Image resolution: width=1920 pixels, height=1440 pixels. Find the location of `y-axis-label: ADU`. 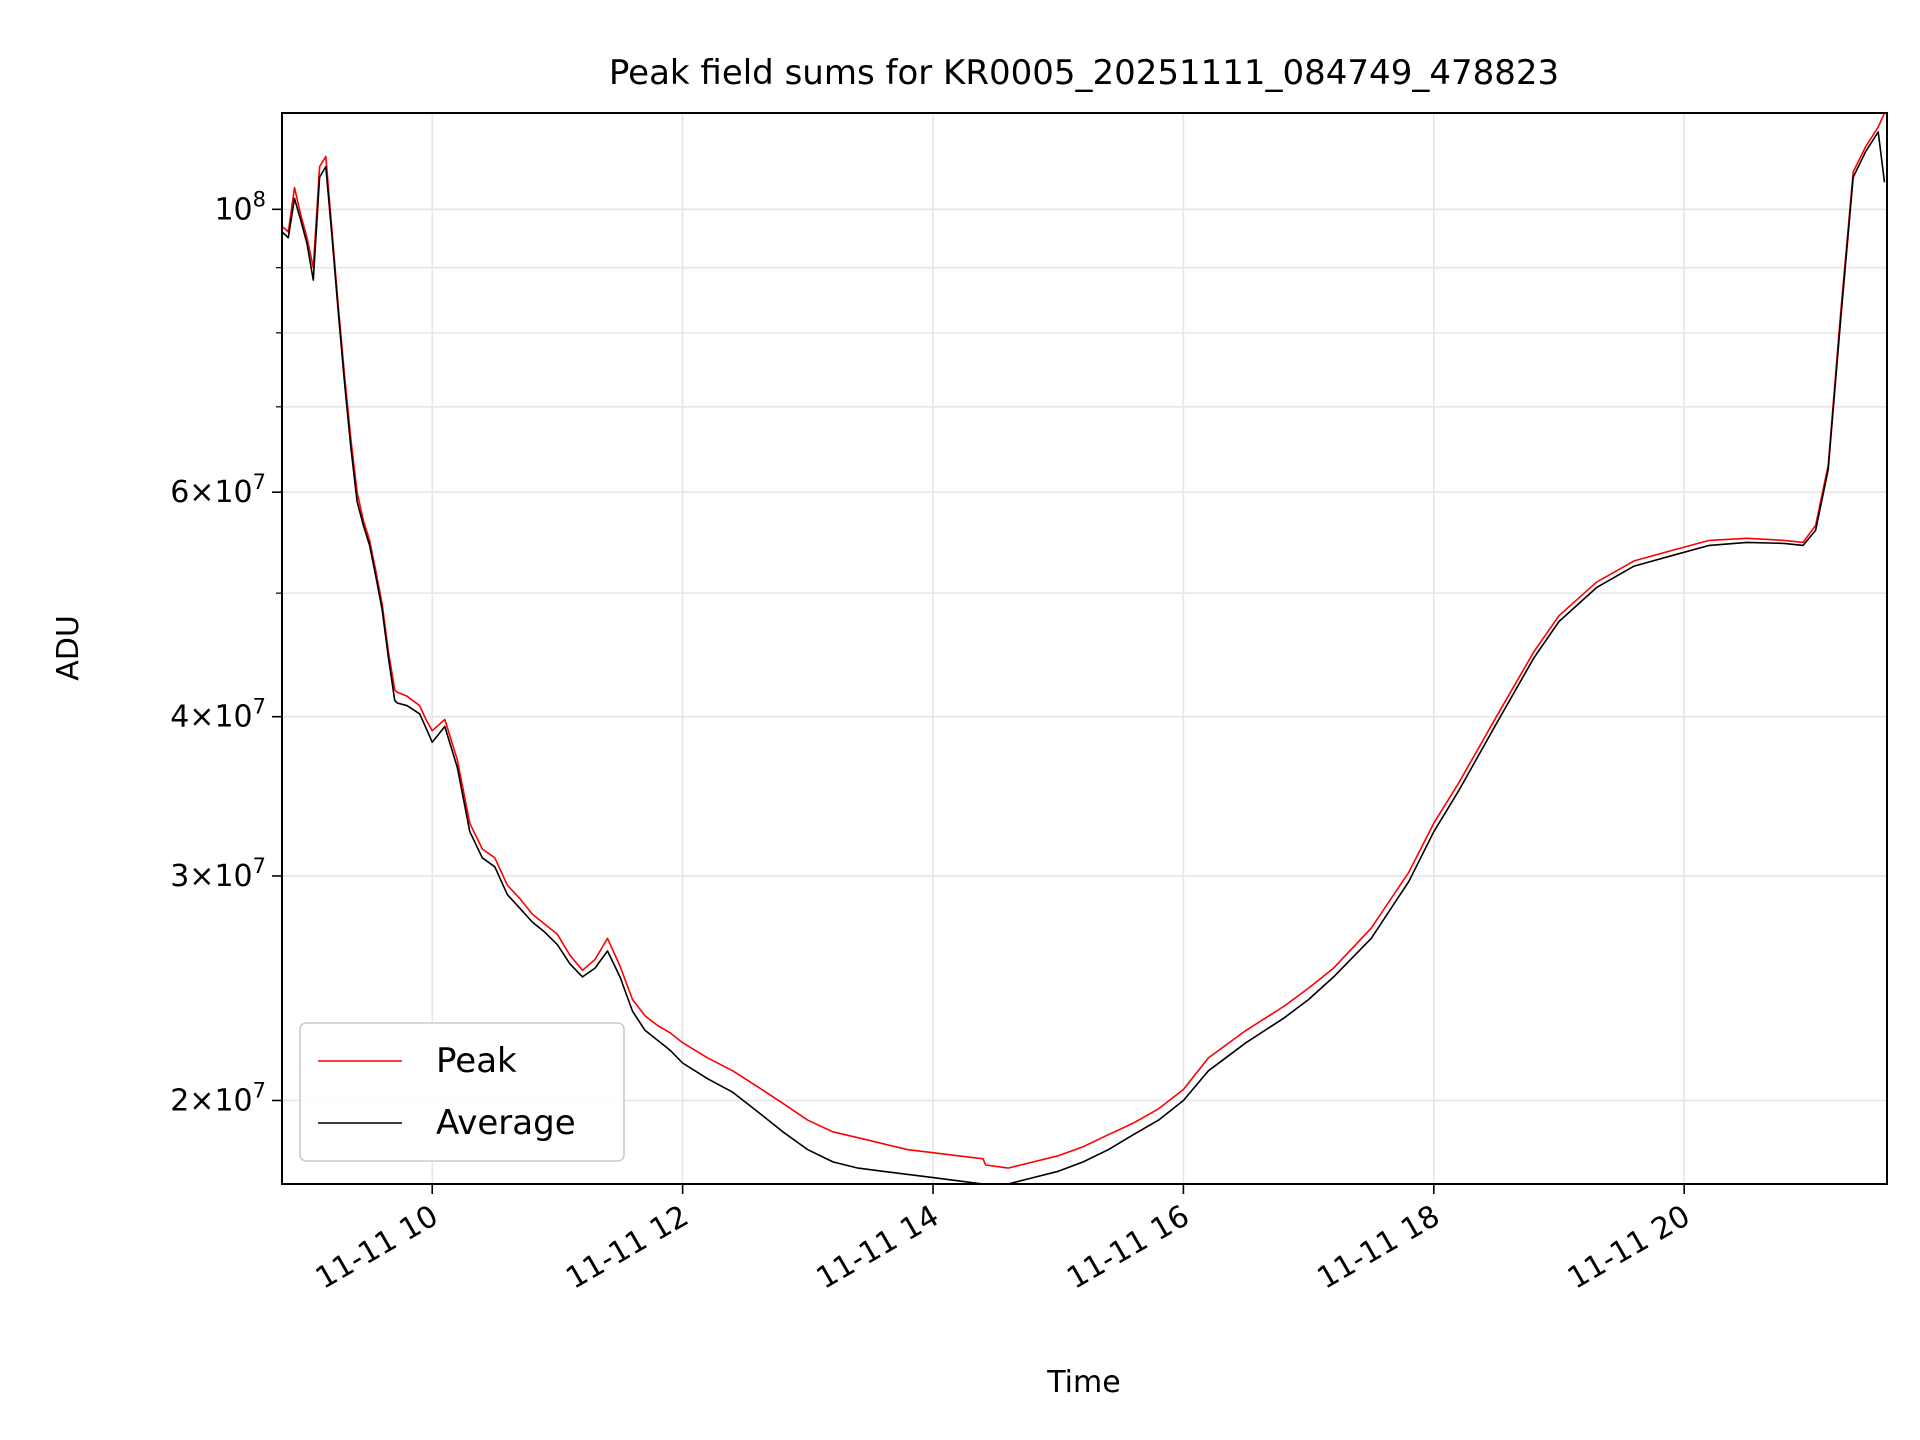

y-axis-label: ADU is located at coordinates (68, 648).